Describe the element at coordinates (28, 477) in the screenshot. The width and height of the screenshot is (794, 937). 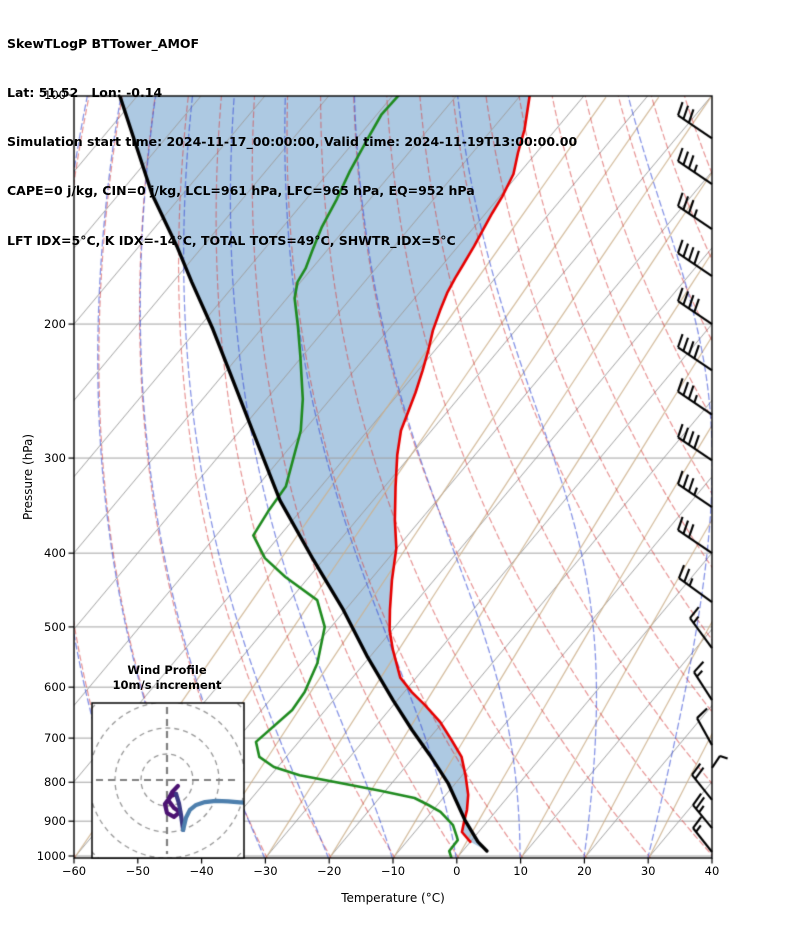
I see `y-axis-label: Pressure (hPa)` at that location.